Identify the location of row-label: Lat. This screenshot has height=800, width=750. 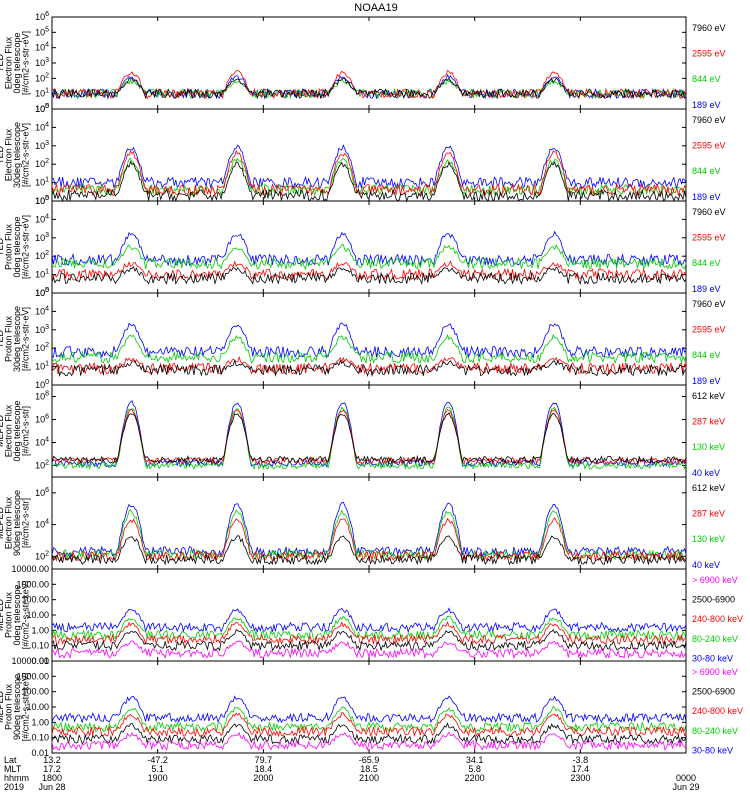
(10, 760).